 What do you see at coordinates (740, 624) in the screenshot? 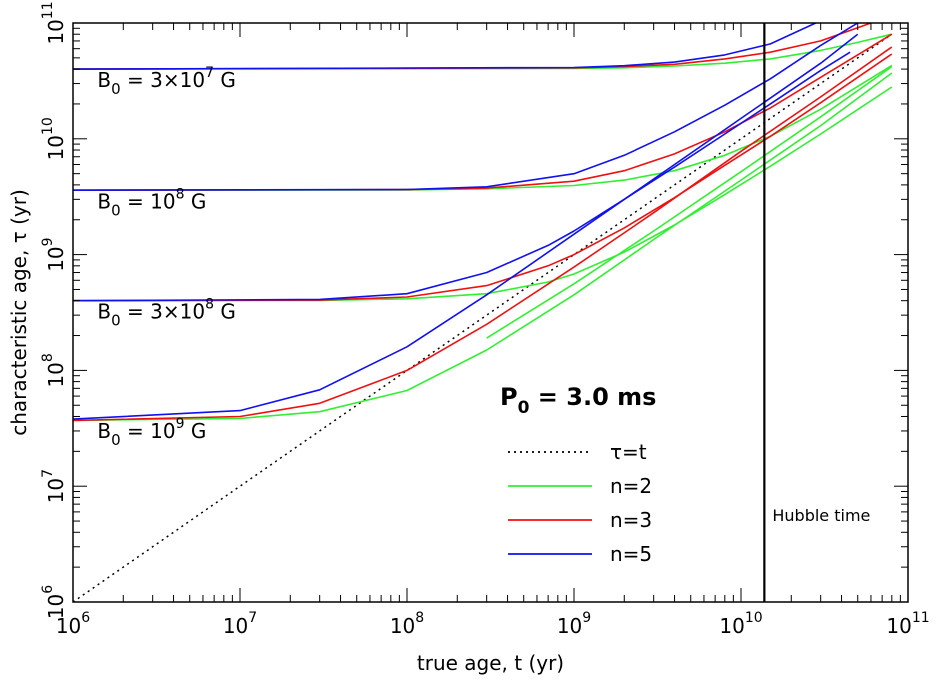
I see `x-tick-label: 10¹⁰` at bounding box center [740, 624].